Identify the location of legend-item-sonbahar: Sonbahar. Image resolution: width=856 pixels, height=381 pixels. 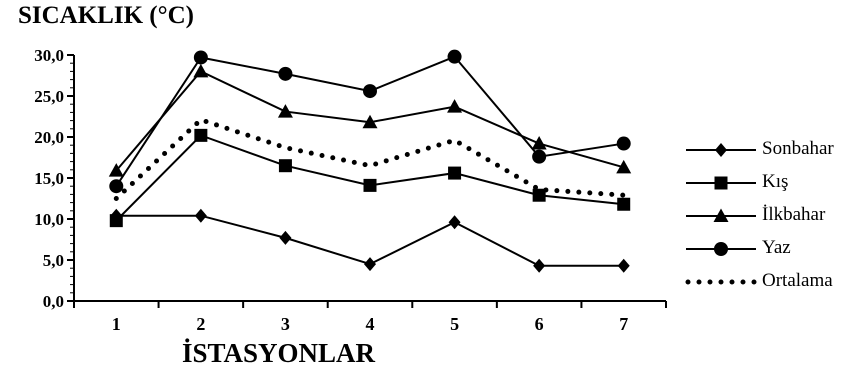
(770, 150).